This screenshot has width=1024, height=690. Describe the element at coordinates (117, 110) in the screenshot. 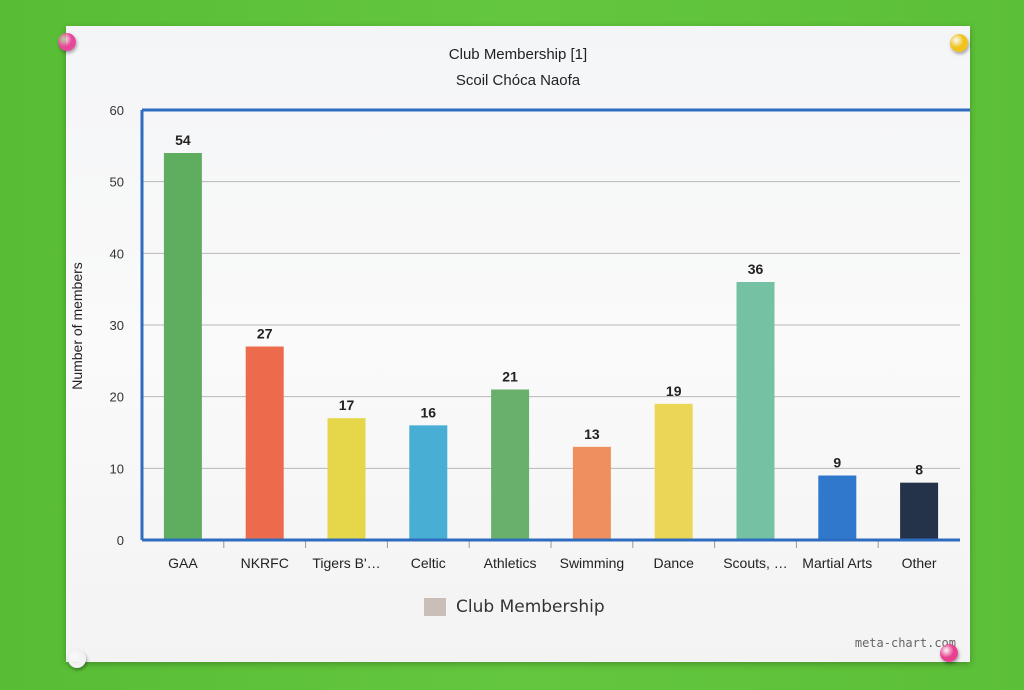

I see `y-tick-label: 60` at that location.